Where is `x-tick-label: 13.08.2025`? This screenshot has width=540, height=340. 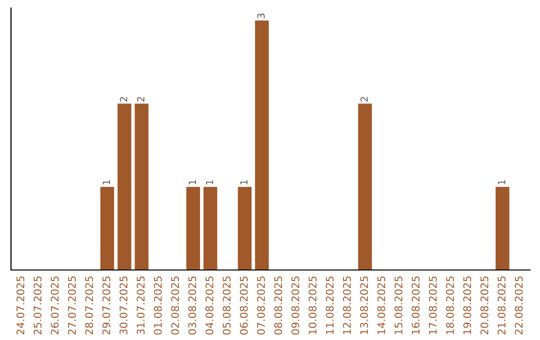
x-tick-label: 13.08.2025 is located at coordinates (364, 305).